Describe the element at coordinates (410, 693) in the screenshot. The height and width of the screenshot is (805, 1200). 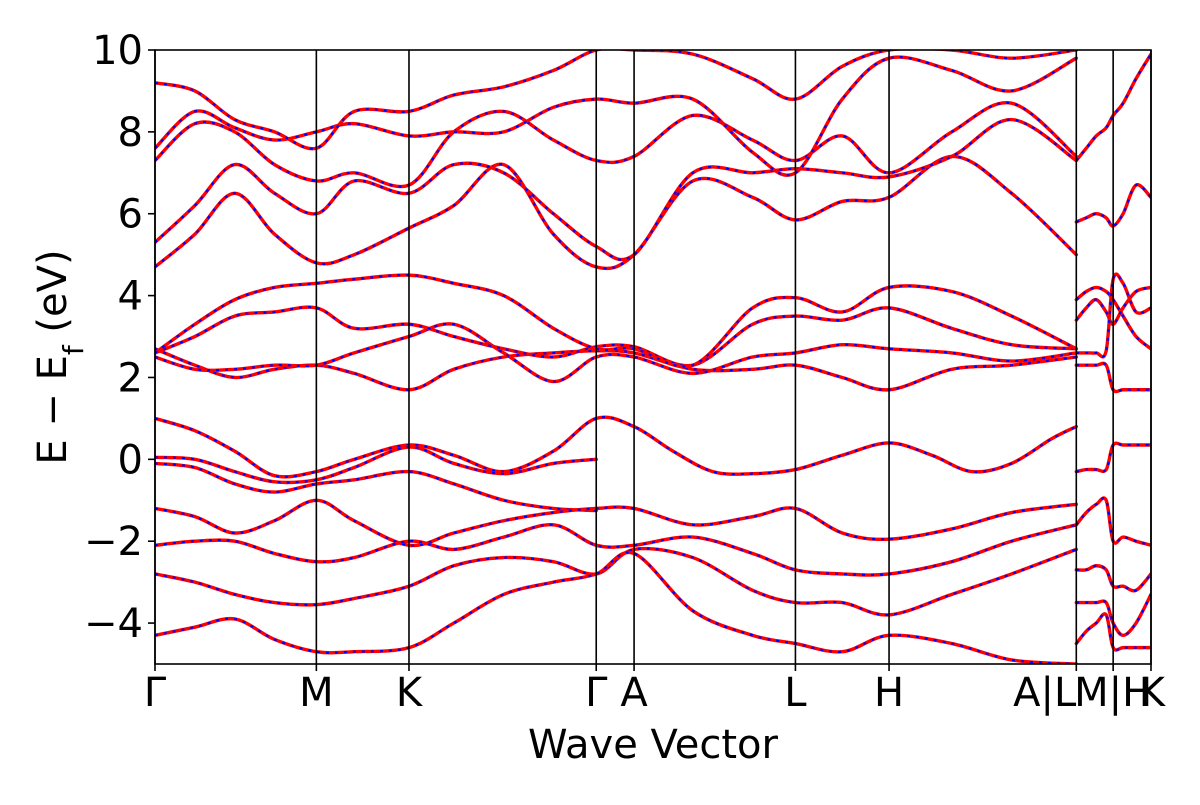
I see `x-tick-label-2: K` at that location.